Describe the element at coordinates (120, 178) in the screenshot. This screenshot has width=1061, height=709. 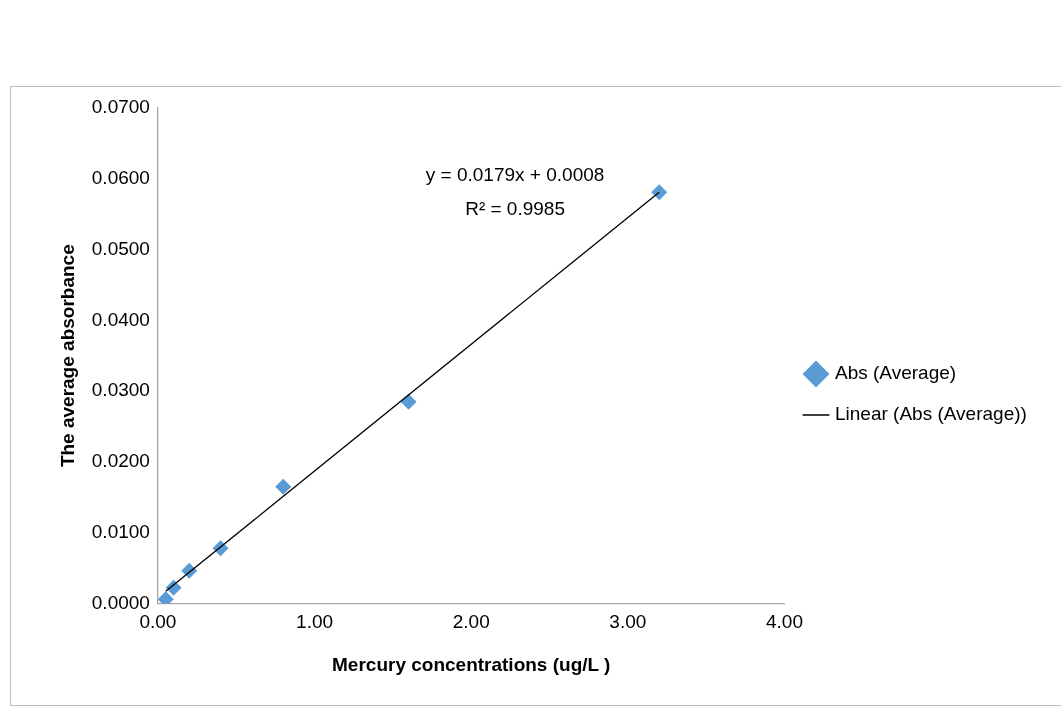
I see `y-tick-label: 0.0600` at that location.